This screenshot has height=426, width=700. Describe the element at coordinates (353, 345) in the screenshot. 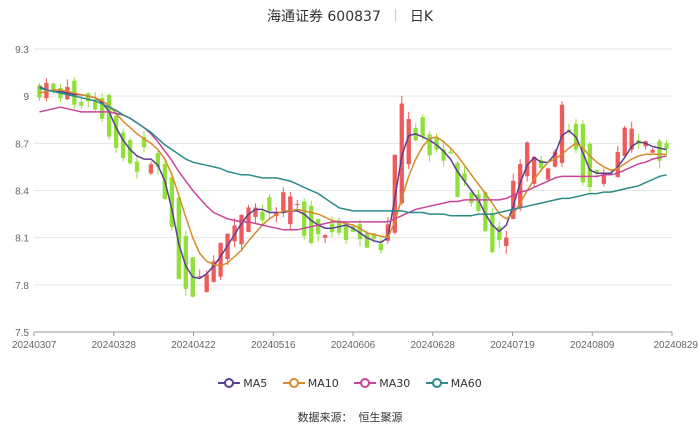

I see `x-tick-label: 20240606` at that location.